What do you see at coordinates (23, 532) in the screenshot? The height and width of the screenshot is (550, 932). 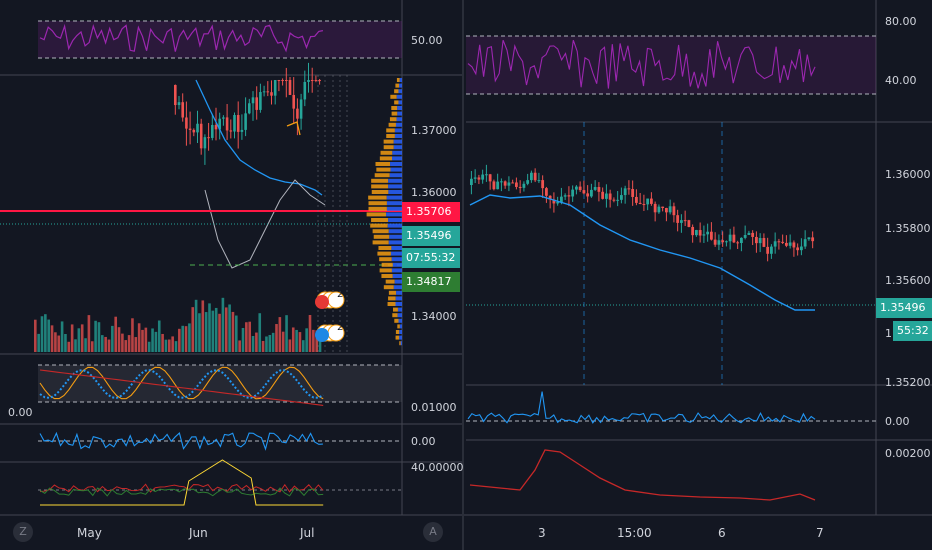 I see `auto-scale-icon: Z` at bounding box center [23, 532].